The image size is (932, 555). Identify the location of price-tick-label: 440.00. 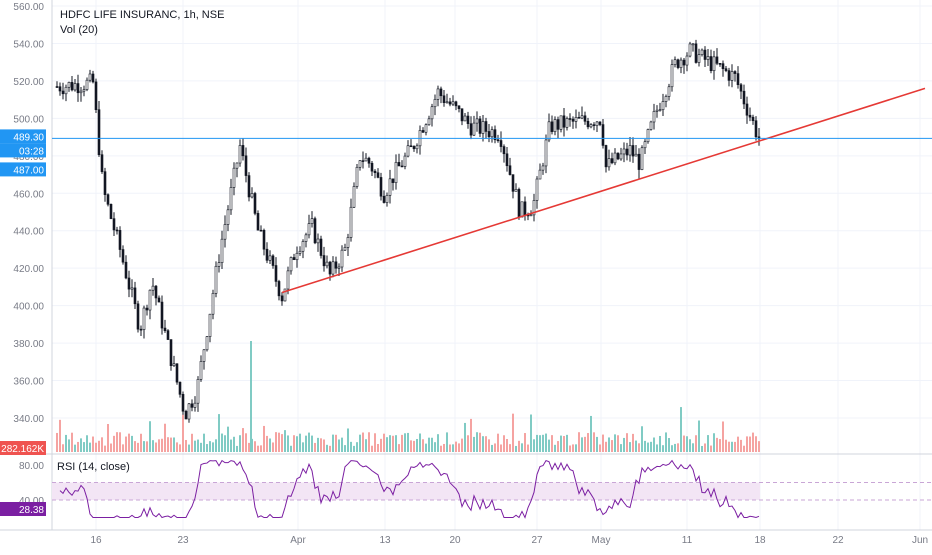
(28, 232).